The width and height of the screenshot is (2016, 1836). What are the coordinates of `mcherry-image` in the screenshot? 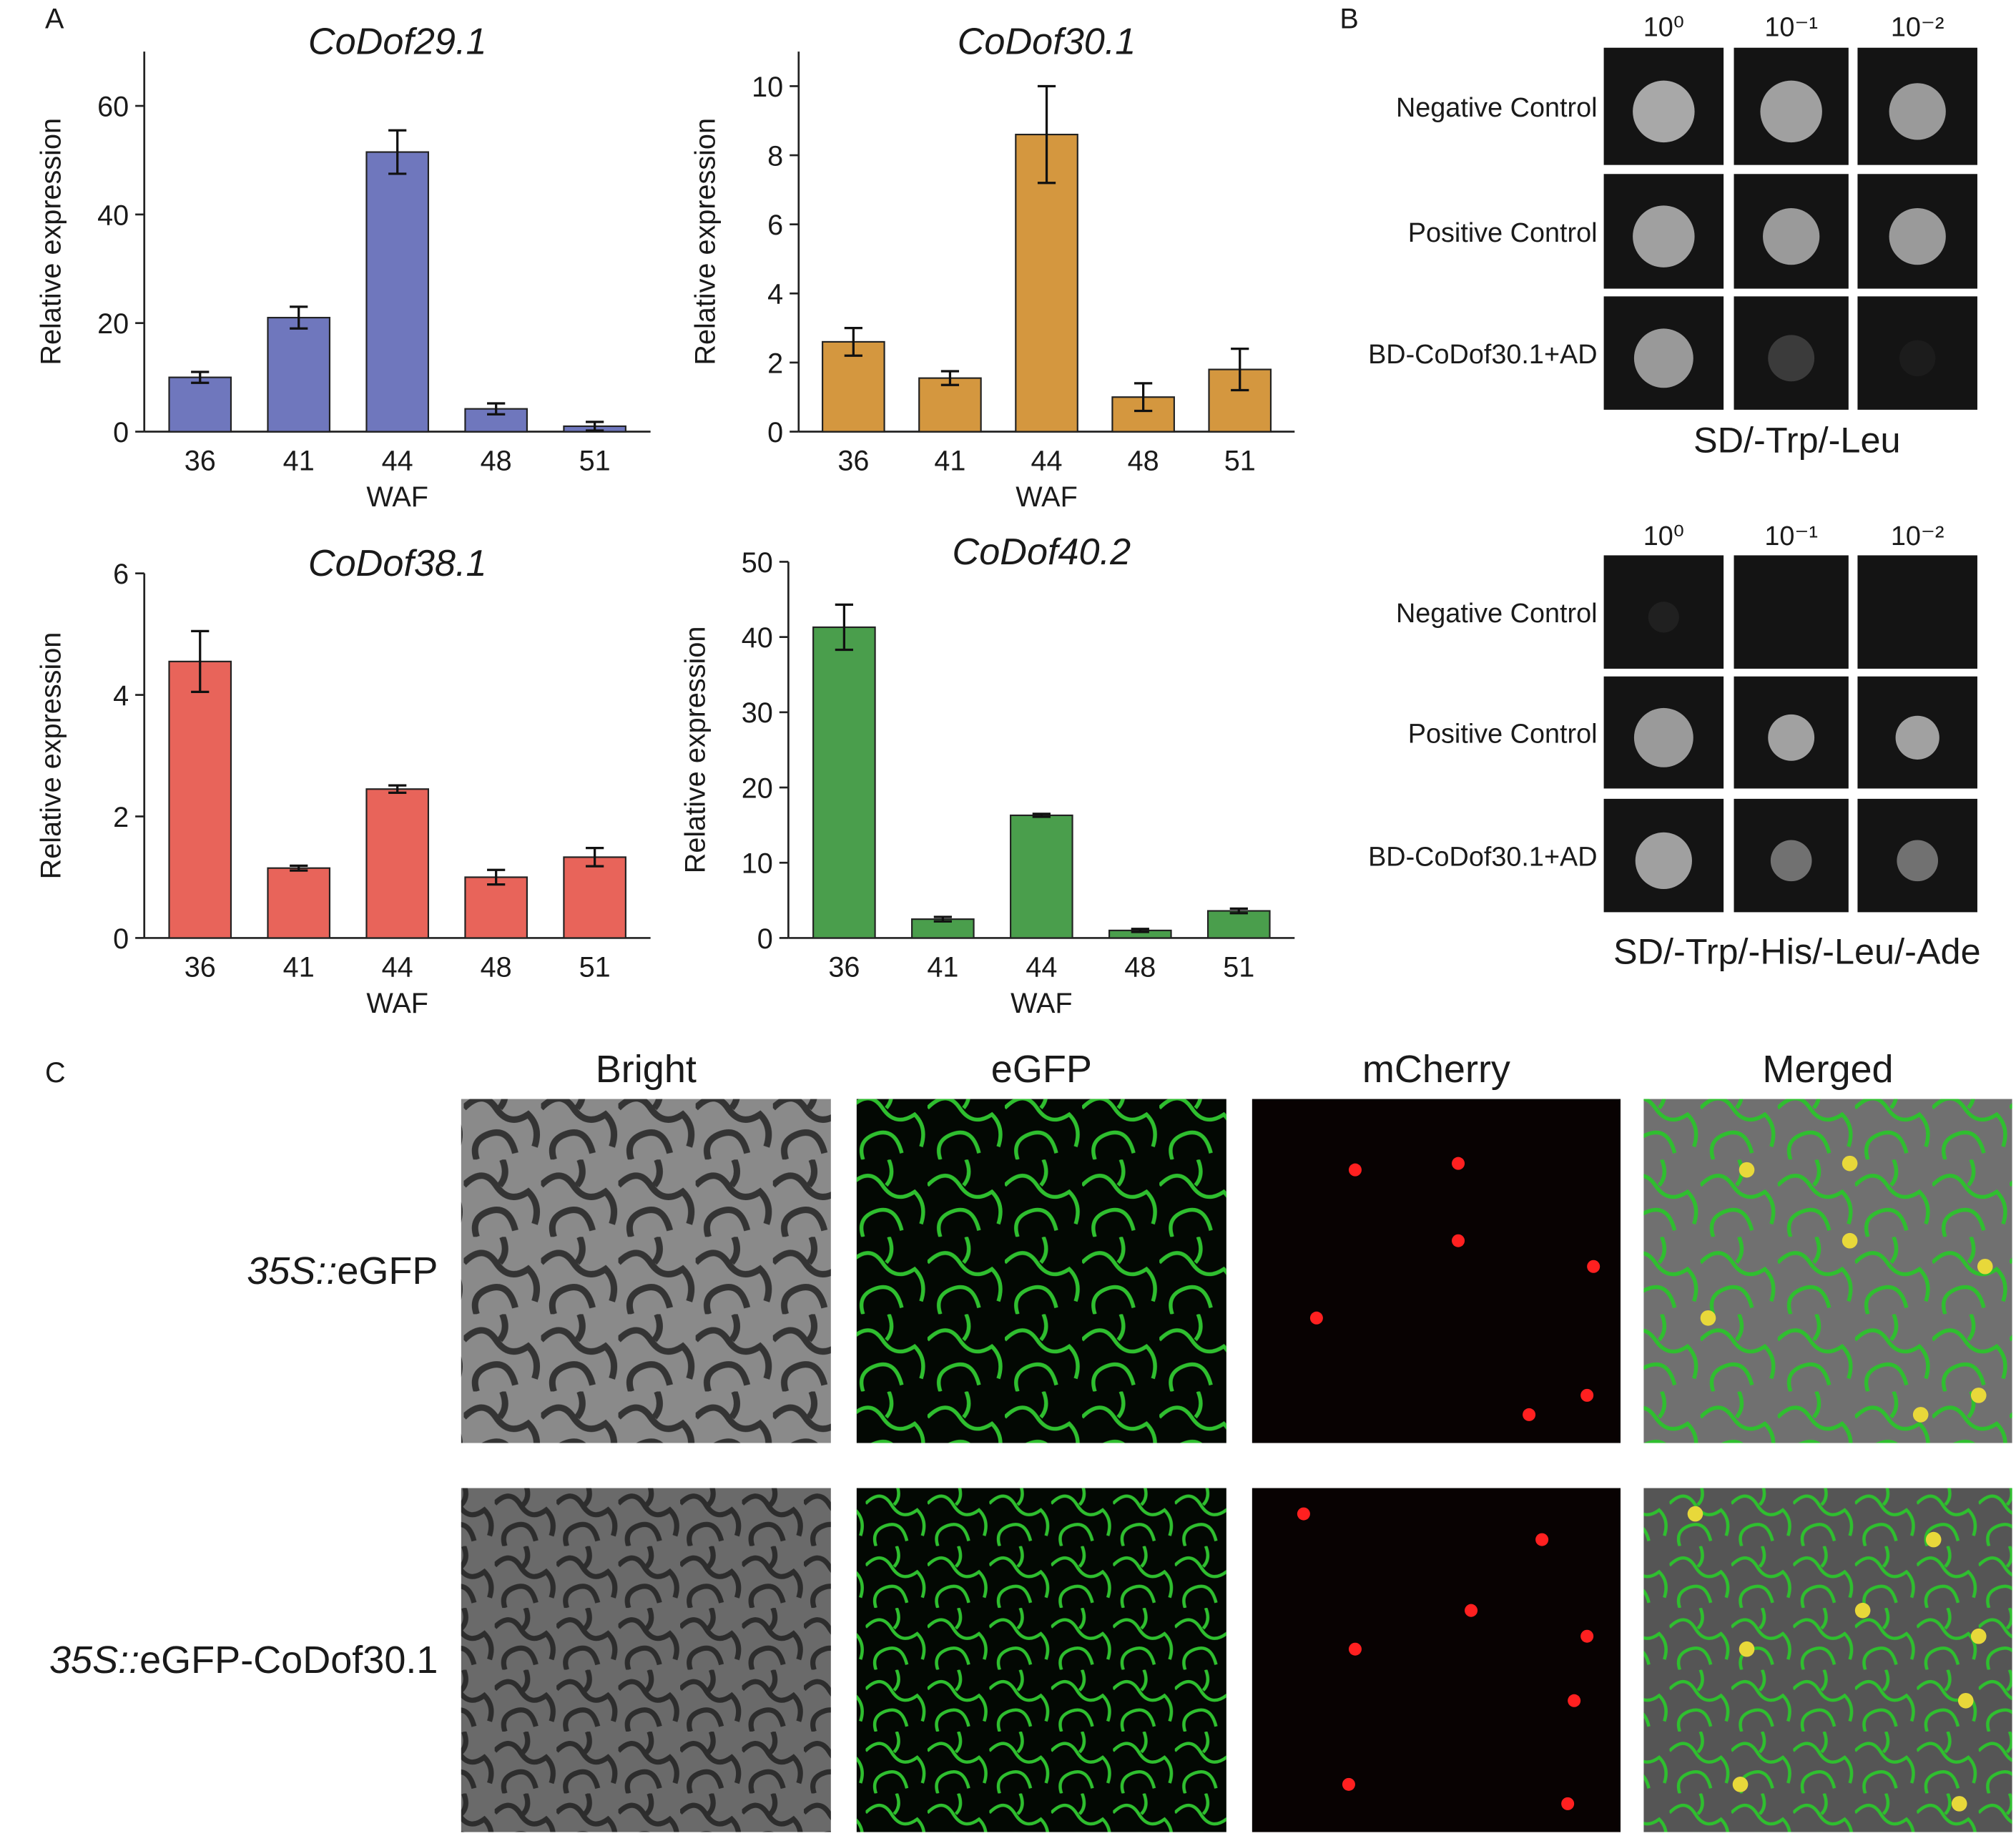 It's located at (1436, 1660).